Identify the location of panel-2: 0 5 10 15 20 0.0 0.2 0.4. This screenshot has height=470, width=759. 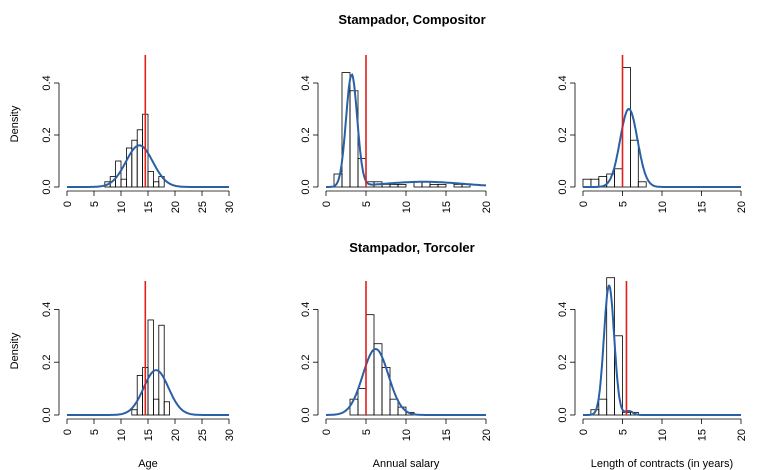
(652, 134).